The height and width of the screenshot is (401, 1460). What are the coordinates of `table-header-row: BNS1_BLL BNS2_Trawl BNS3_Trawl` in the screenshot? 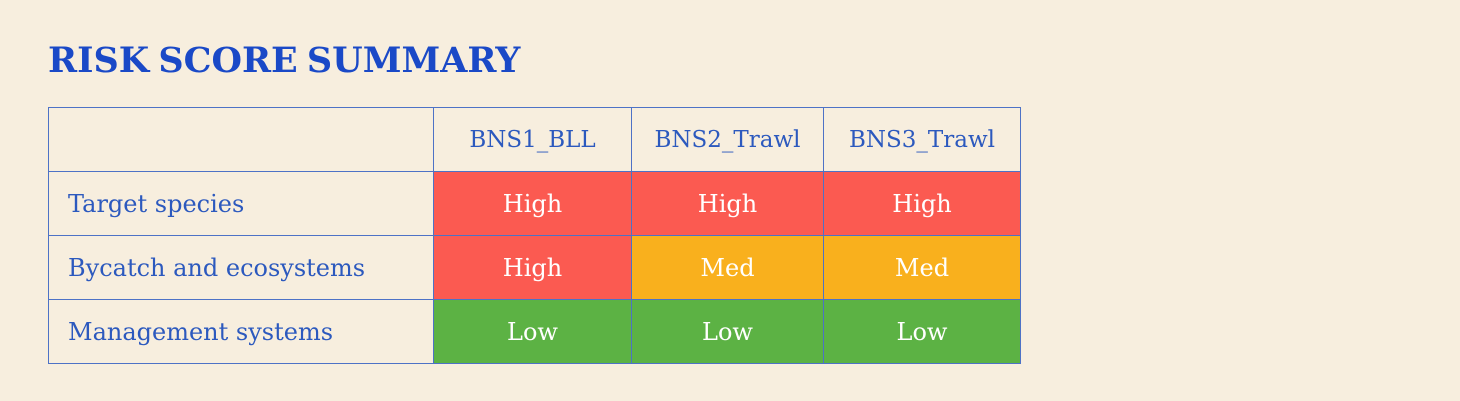 It's located at (534, 139).